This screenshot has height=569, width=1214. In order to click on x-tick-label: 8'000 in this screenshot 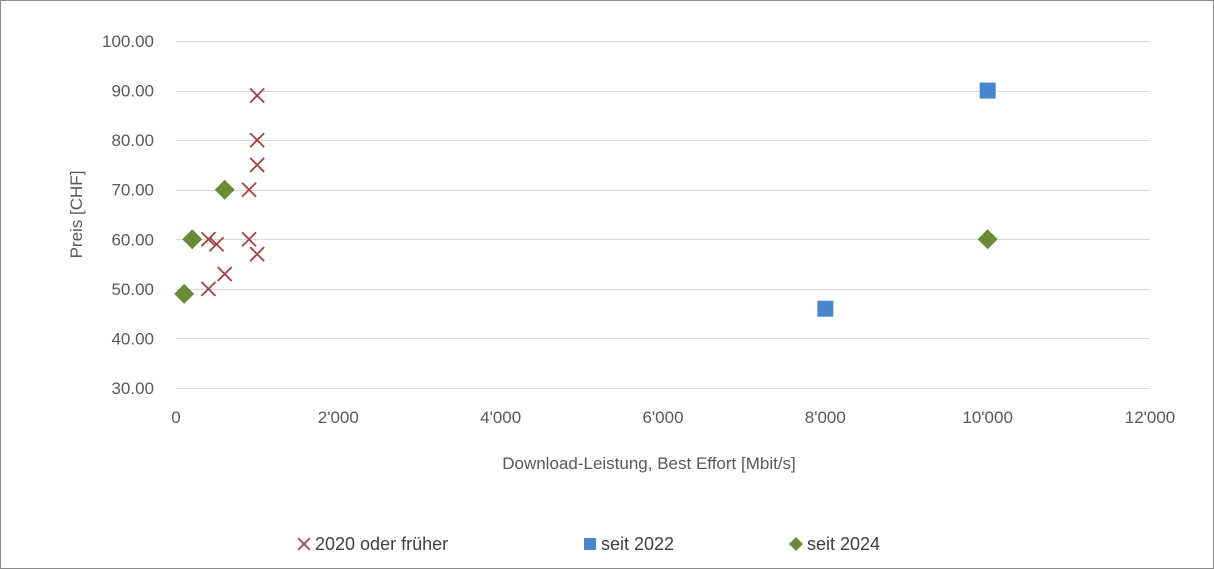, I will do `click(825, 417)`.